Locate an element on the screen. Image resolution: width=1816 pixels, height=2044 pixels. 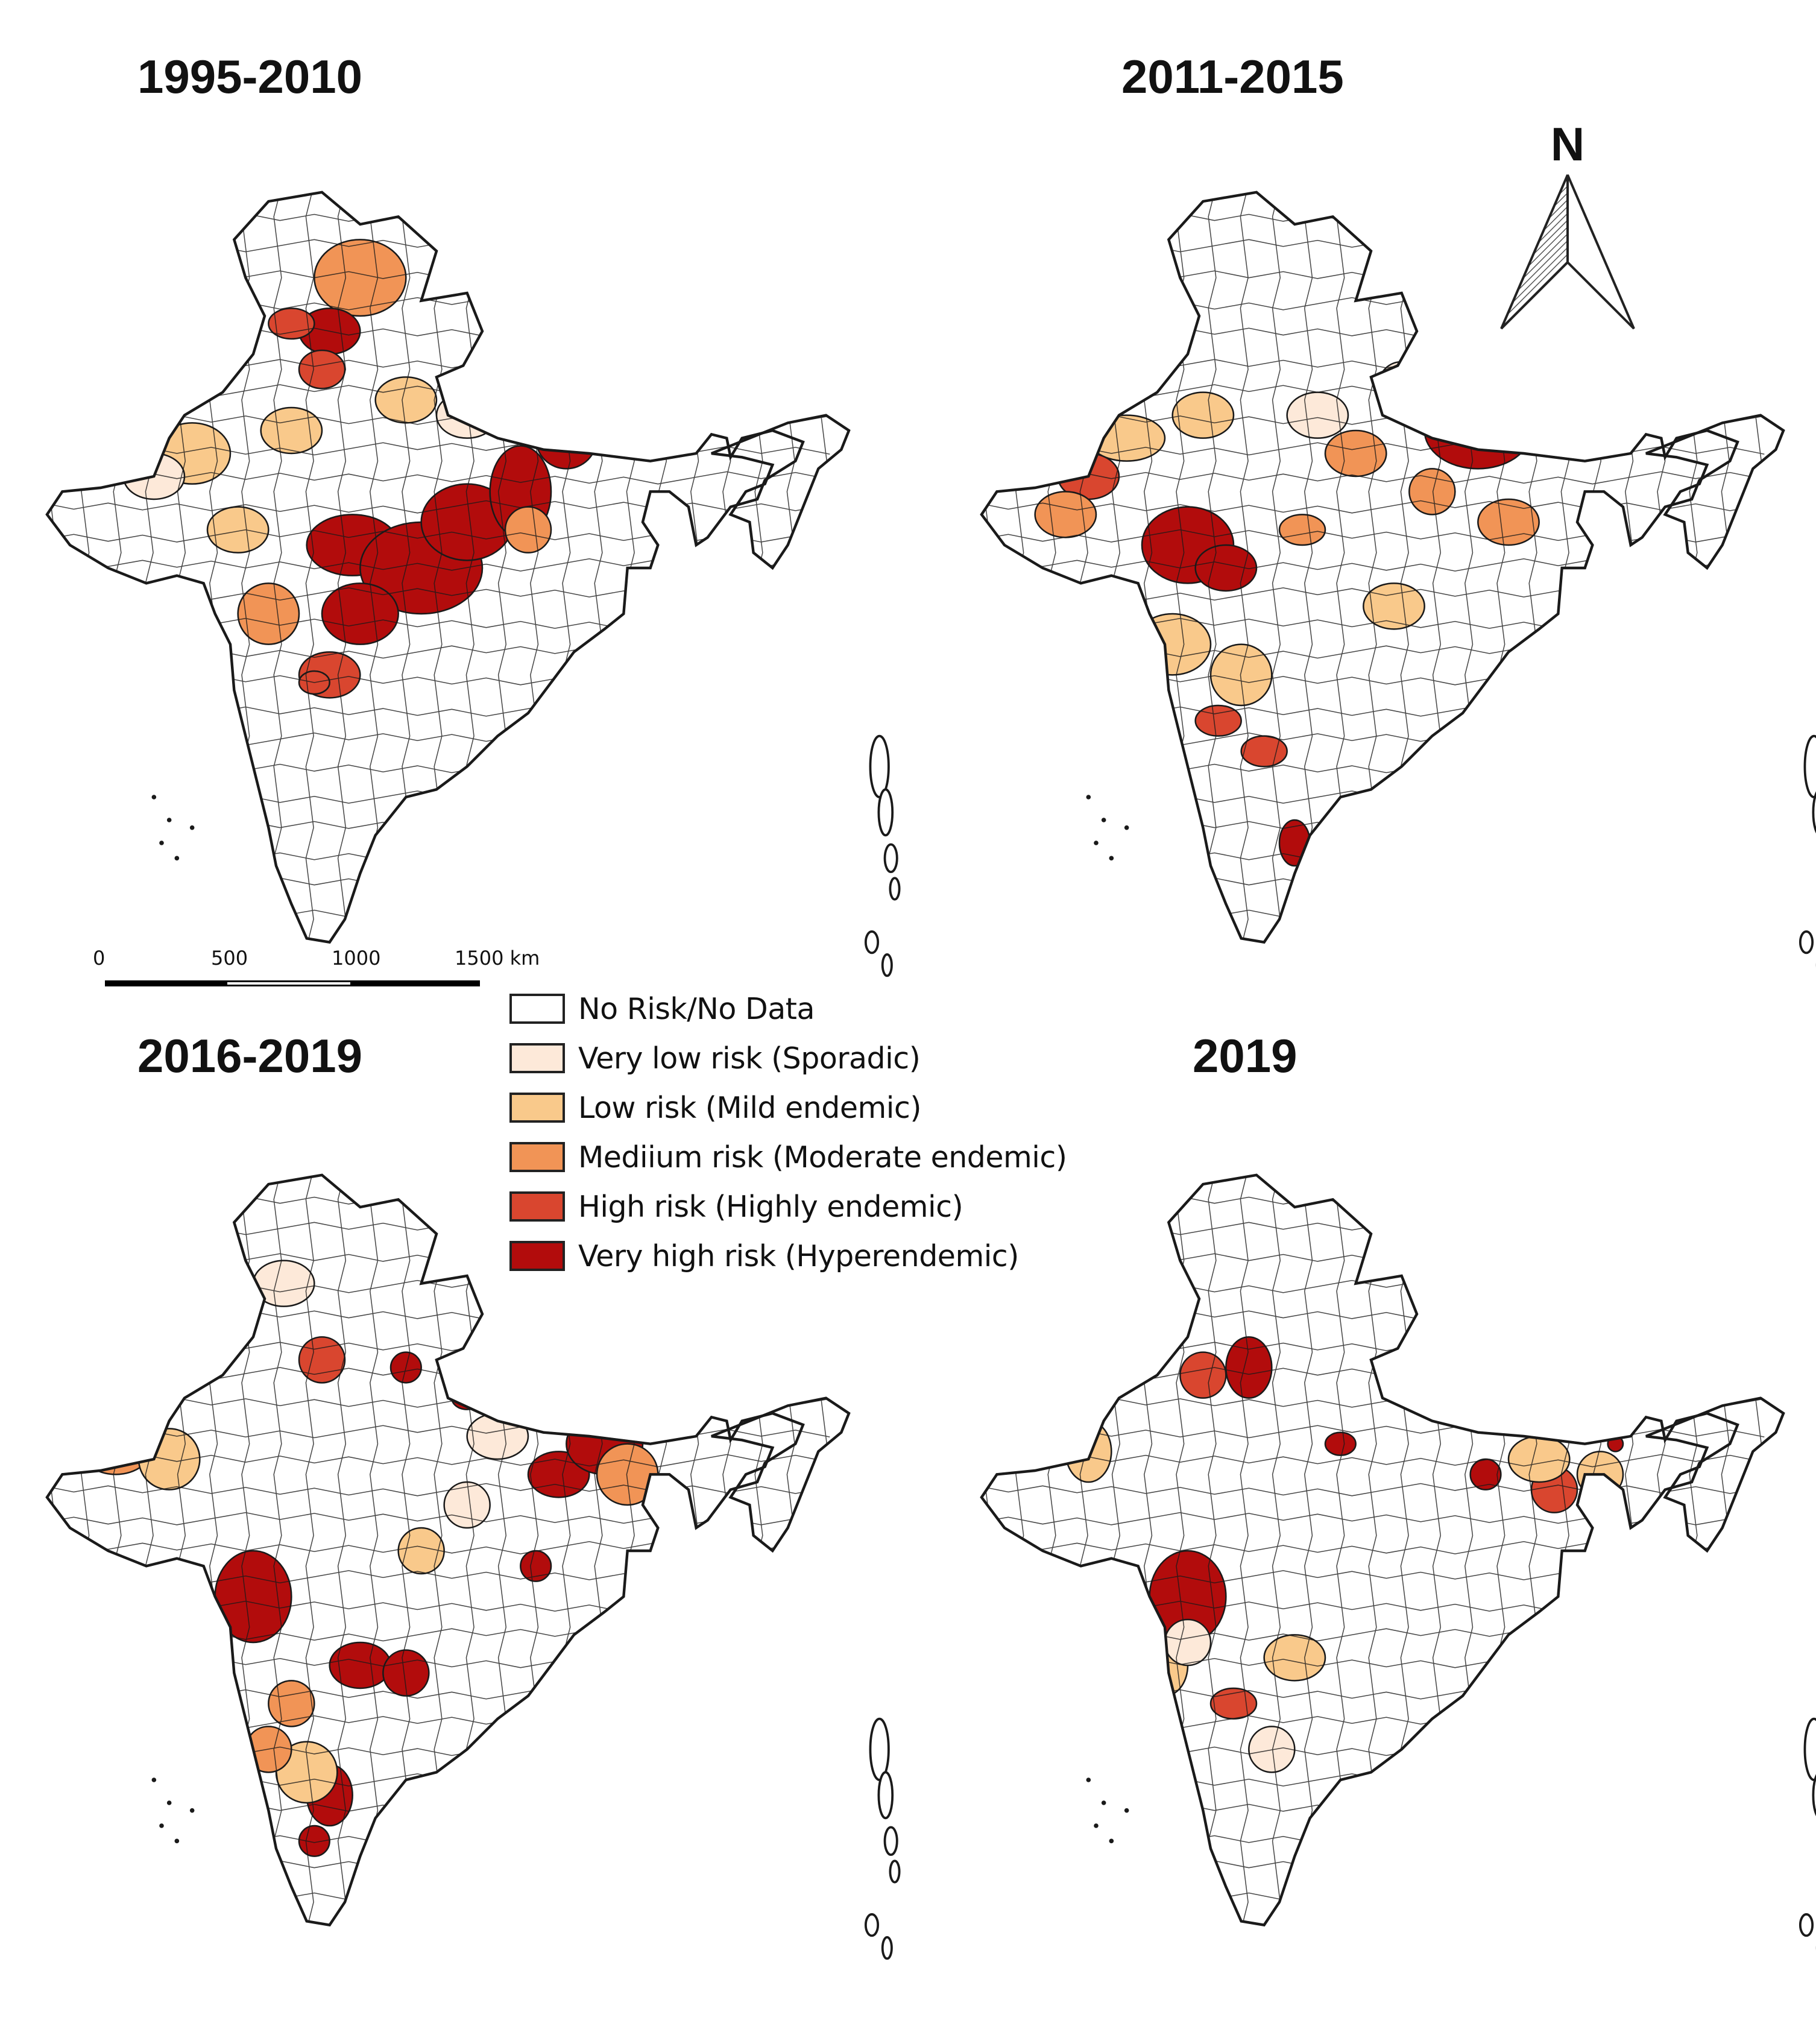
legend-item-high: High risk (Highly endemic) is located at coordinates (804, 1206).